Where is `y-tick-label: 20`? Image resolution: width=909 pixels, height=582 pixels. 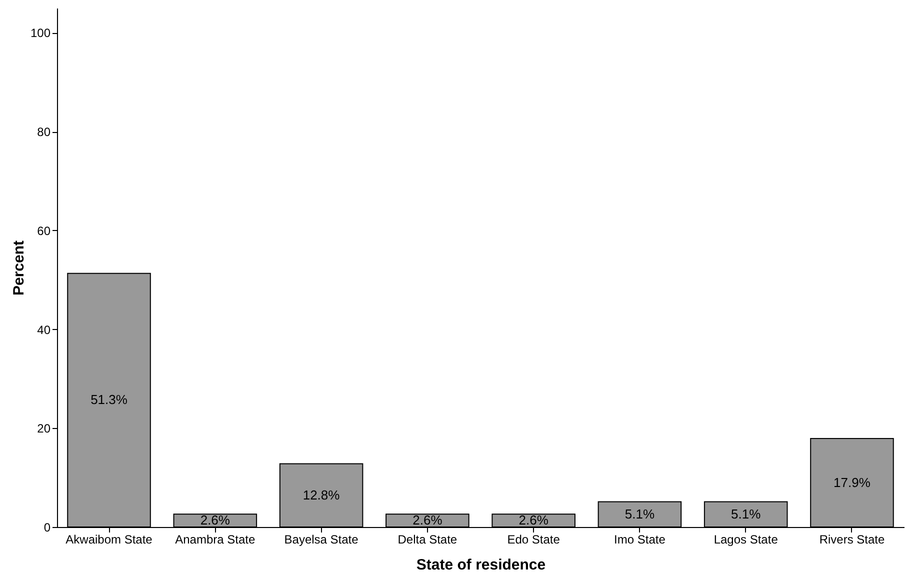
y-tick-label: 20 is located at coordinates (44, 429).